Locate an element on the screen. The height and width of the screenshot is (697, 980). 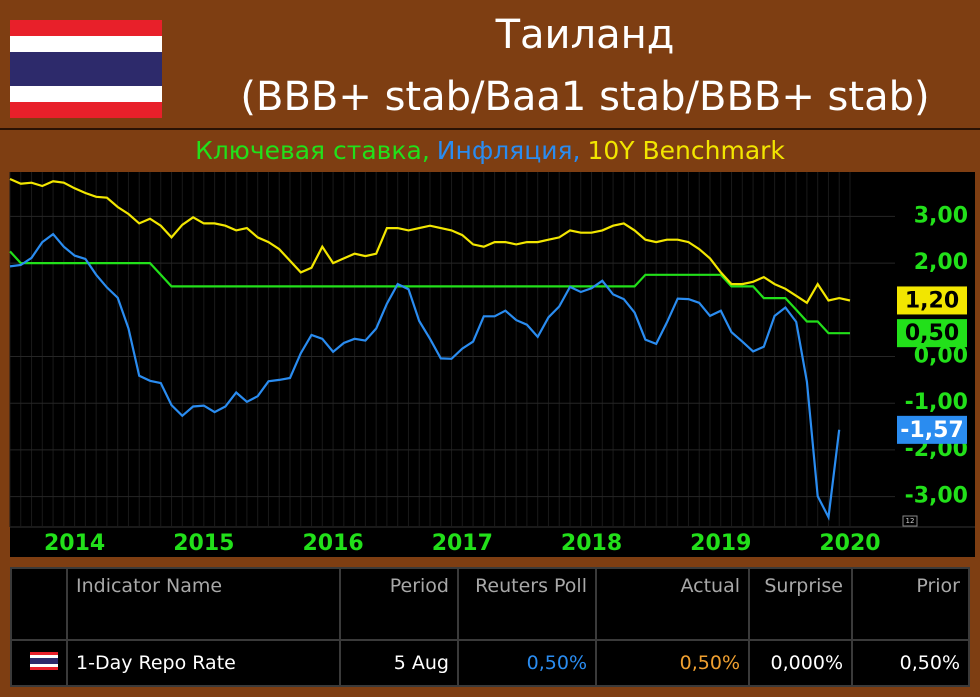
y-tick-label: 2,00 is located at coordinates (941, 262).